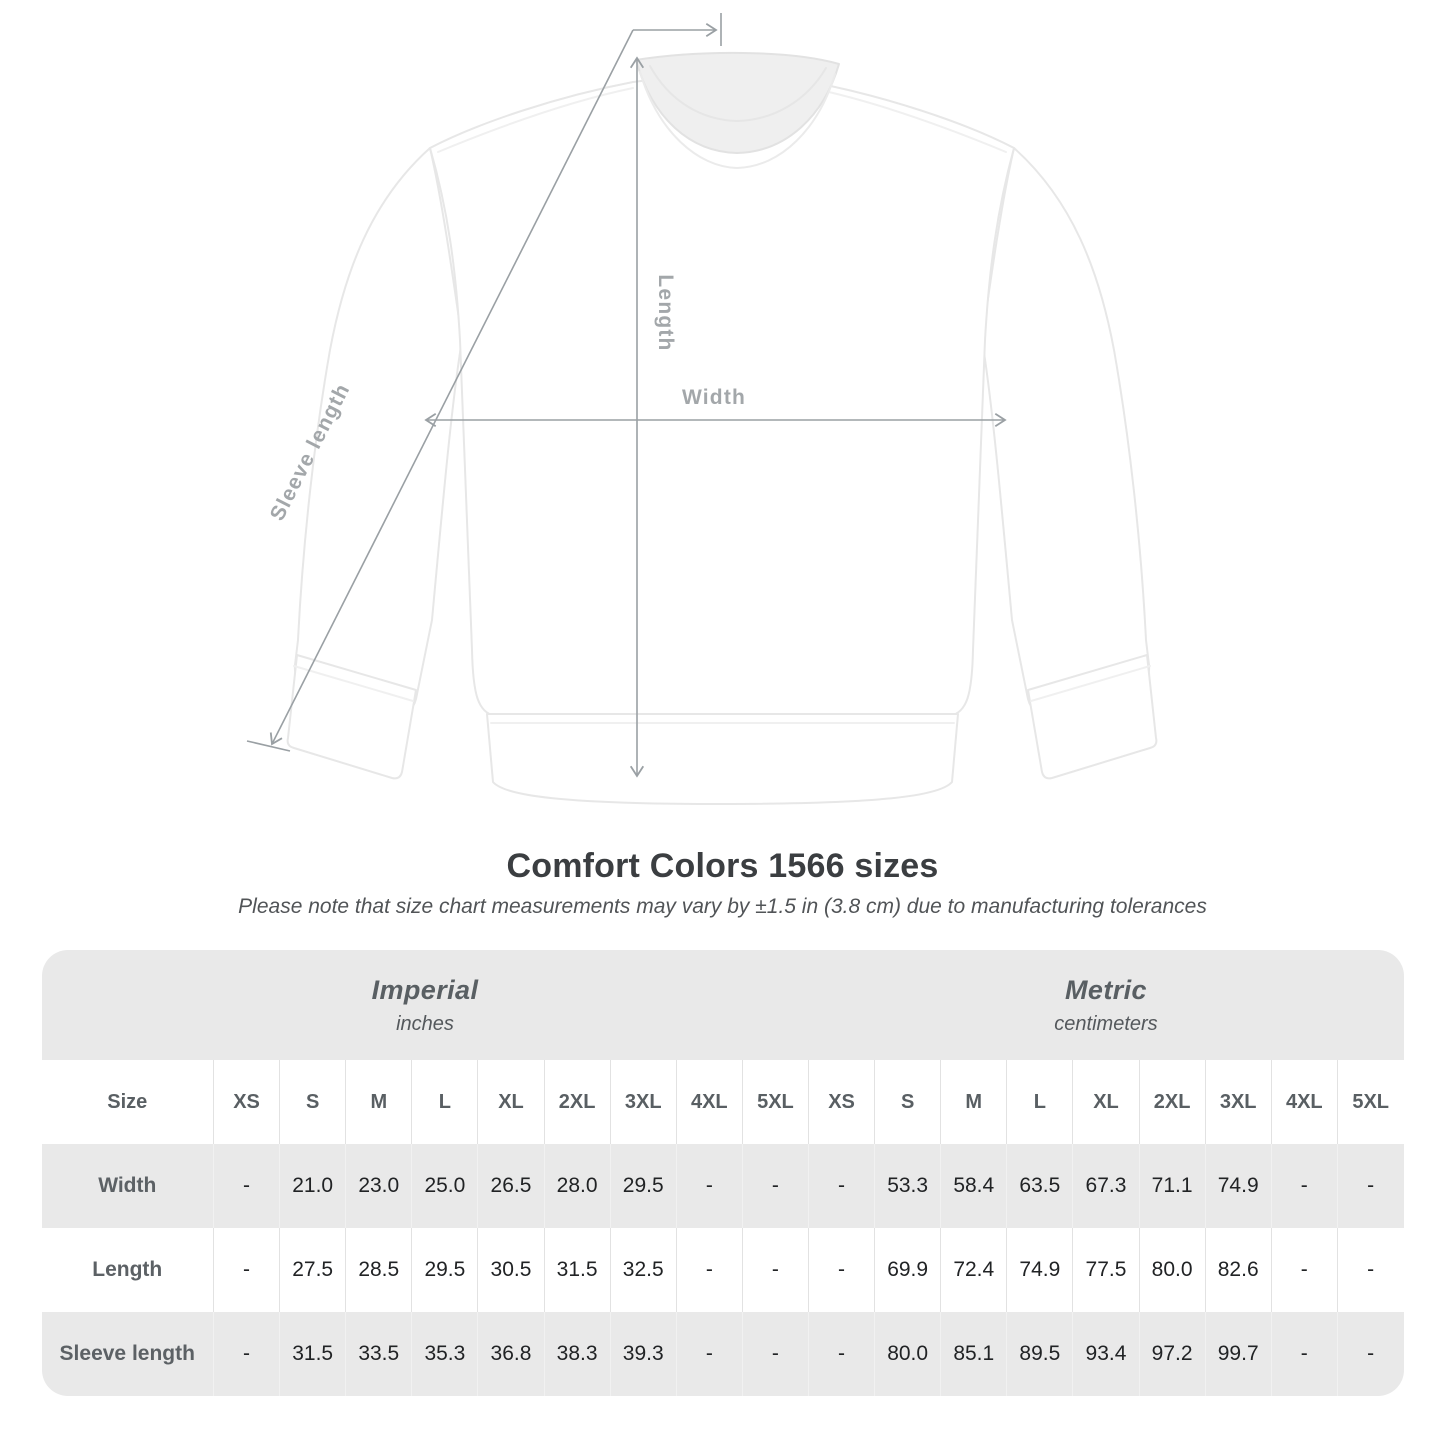  Describe the element at coordinates (907, 1270) in the screenshot. I see `table-cell: 69.9` at that location.